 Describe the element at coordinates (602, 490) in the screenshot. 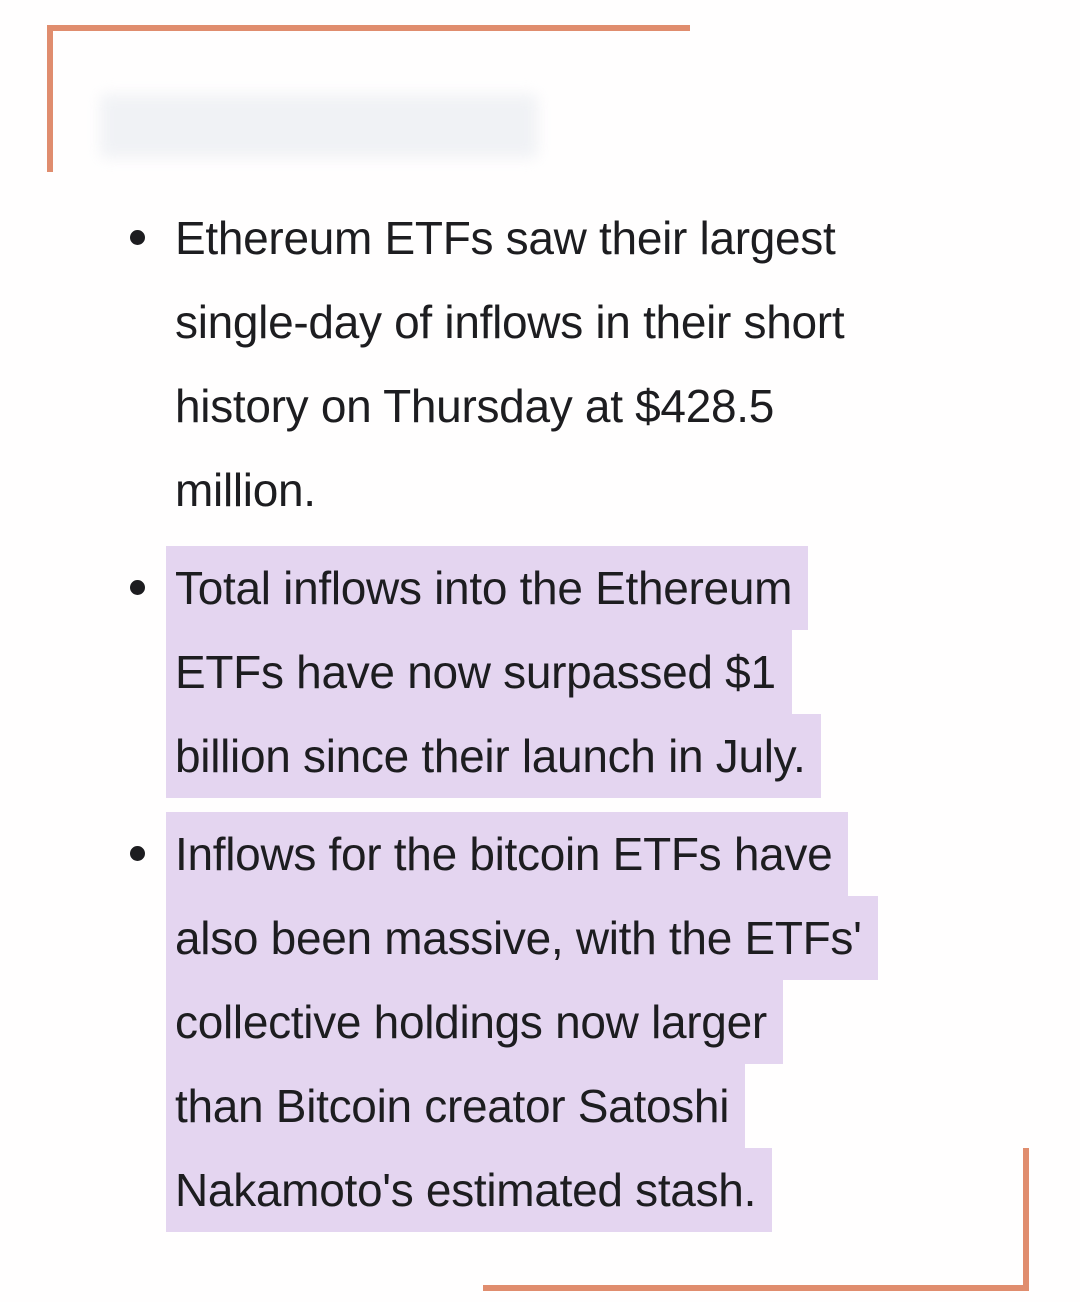

I see `bullet-1-line-4: million.` at that location.